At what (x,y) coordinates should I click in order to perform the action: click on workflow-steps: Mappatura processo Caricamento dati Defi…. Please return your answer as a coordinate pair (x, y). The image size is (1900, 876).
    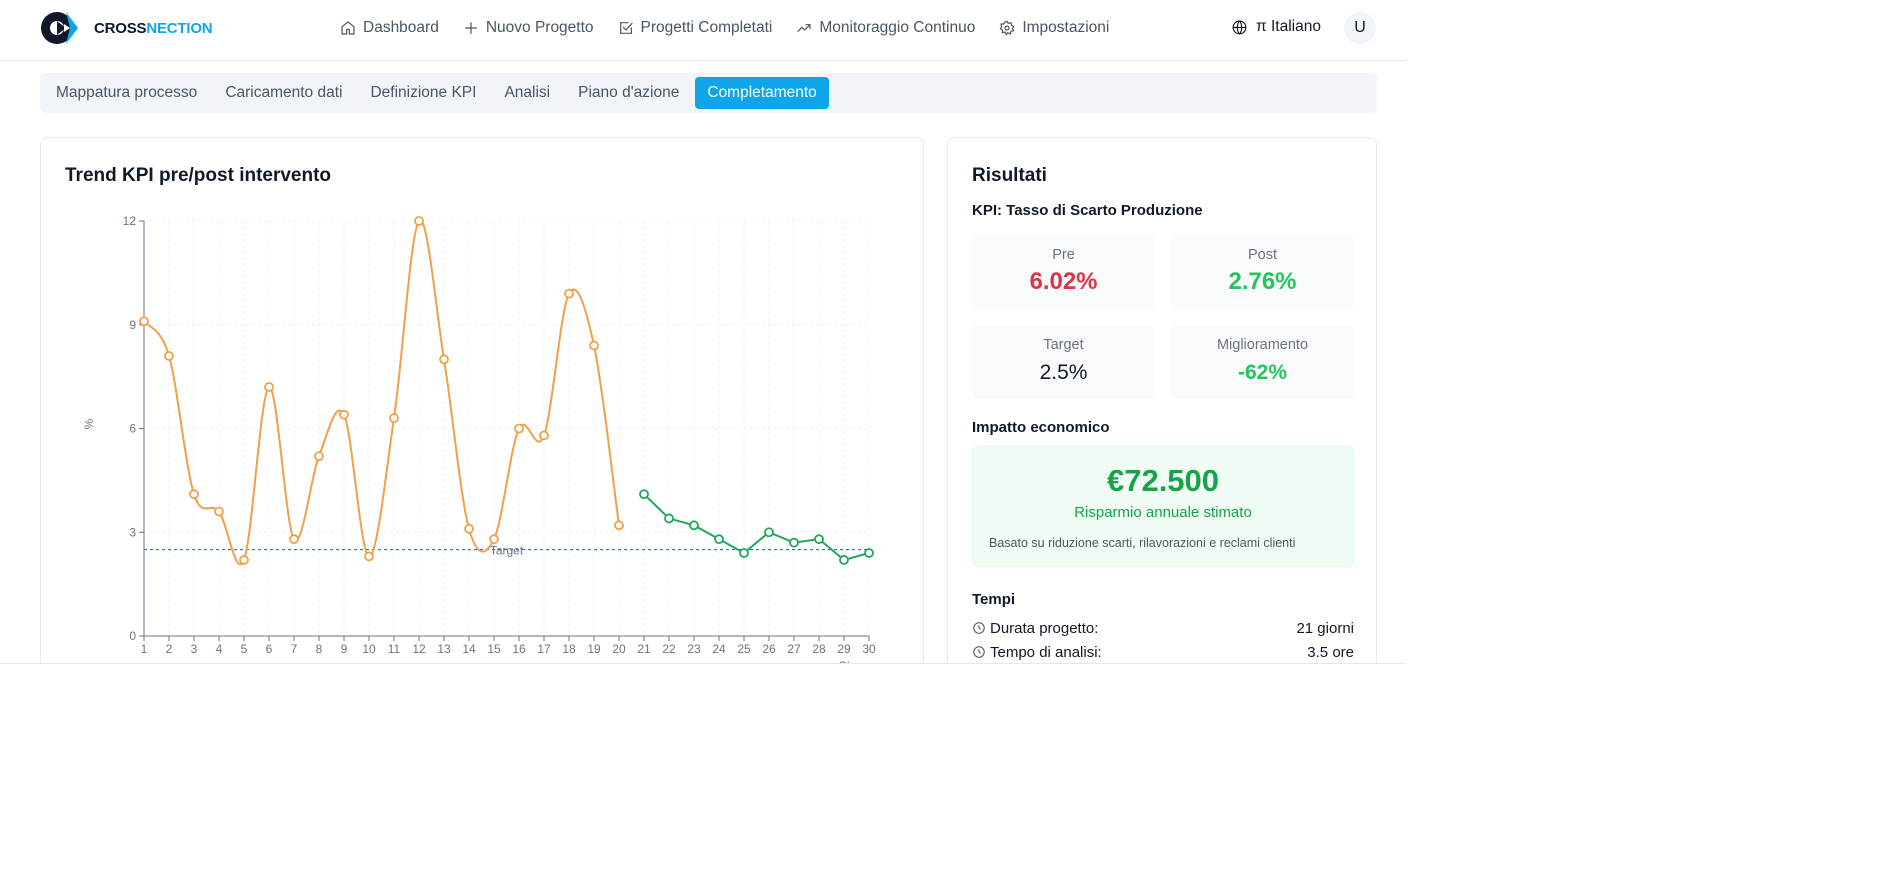
    Looking at the image, I should click on (708, 93).